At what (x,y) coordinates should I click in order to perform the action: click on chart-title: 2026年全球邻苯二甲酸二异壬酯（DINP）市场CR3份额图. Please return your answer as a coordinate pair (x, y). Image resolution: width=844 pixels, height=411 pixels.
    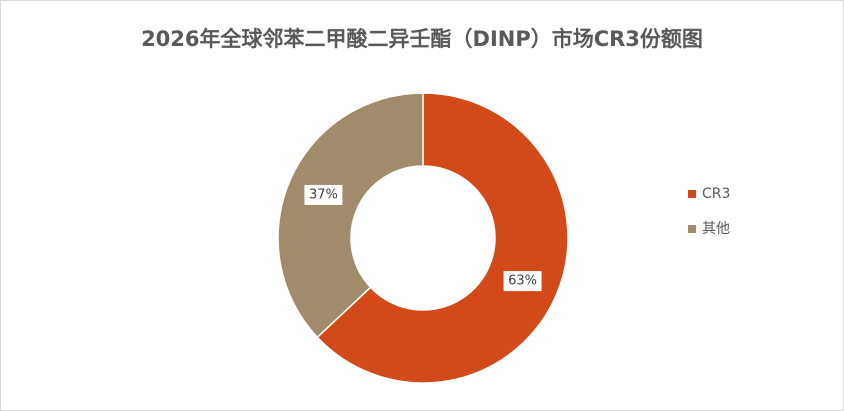
    Looking at the image, I should click on (422, 39).